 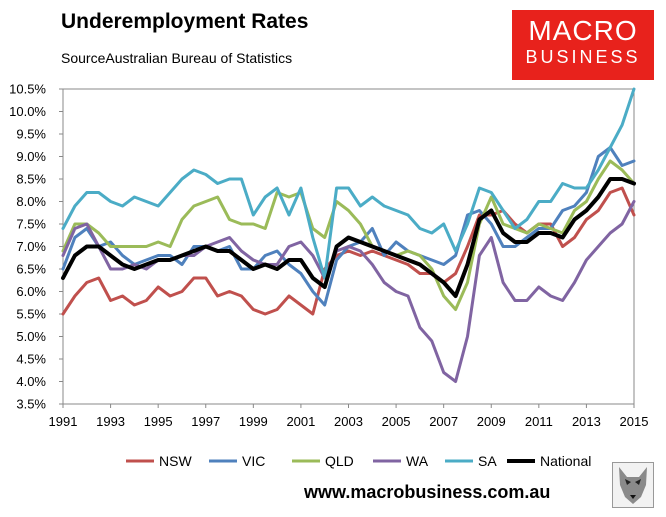 What do you see at coordinates (63, 421) in the screenshot?
I see `x-tick-label: 1991` at bounding box center [63, 421].